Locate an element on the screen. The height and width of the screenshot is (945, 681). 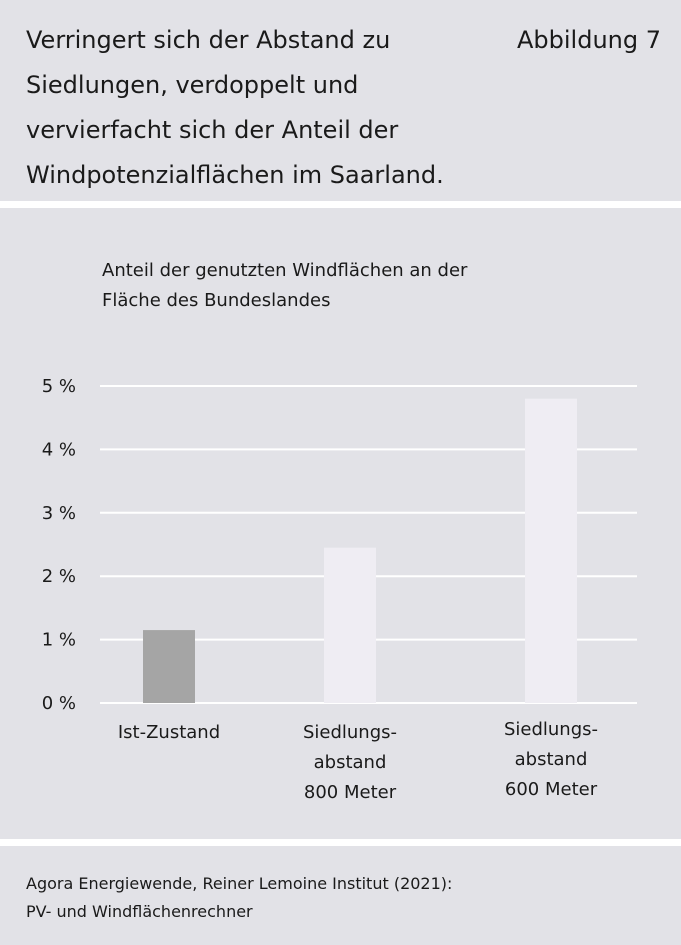
title-line: Verringert sich der Abstand zu is located at coordinates (208, 40).